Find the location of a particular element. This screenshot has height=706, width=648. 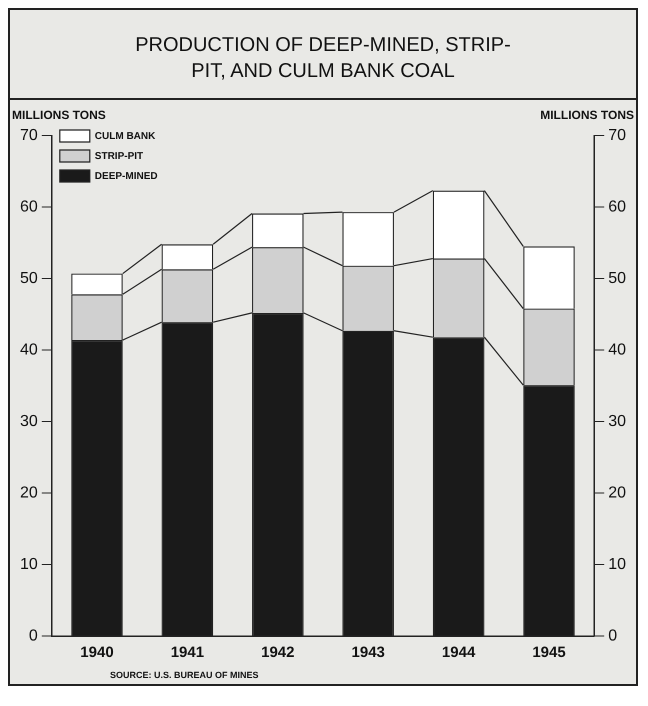

y-tick-label: 0 is located at coordinates (33, 635).